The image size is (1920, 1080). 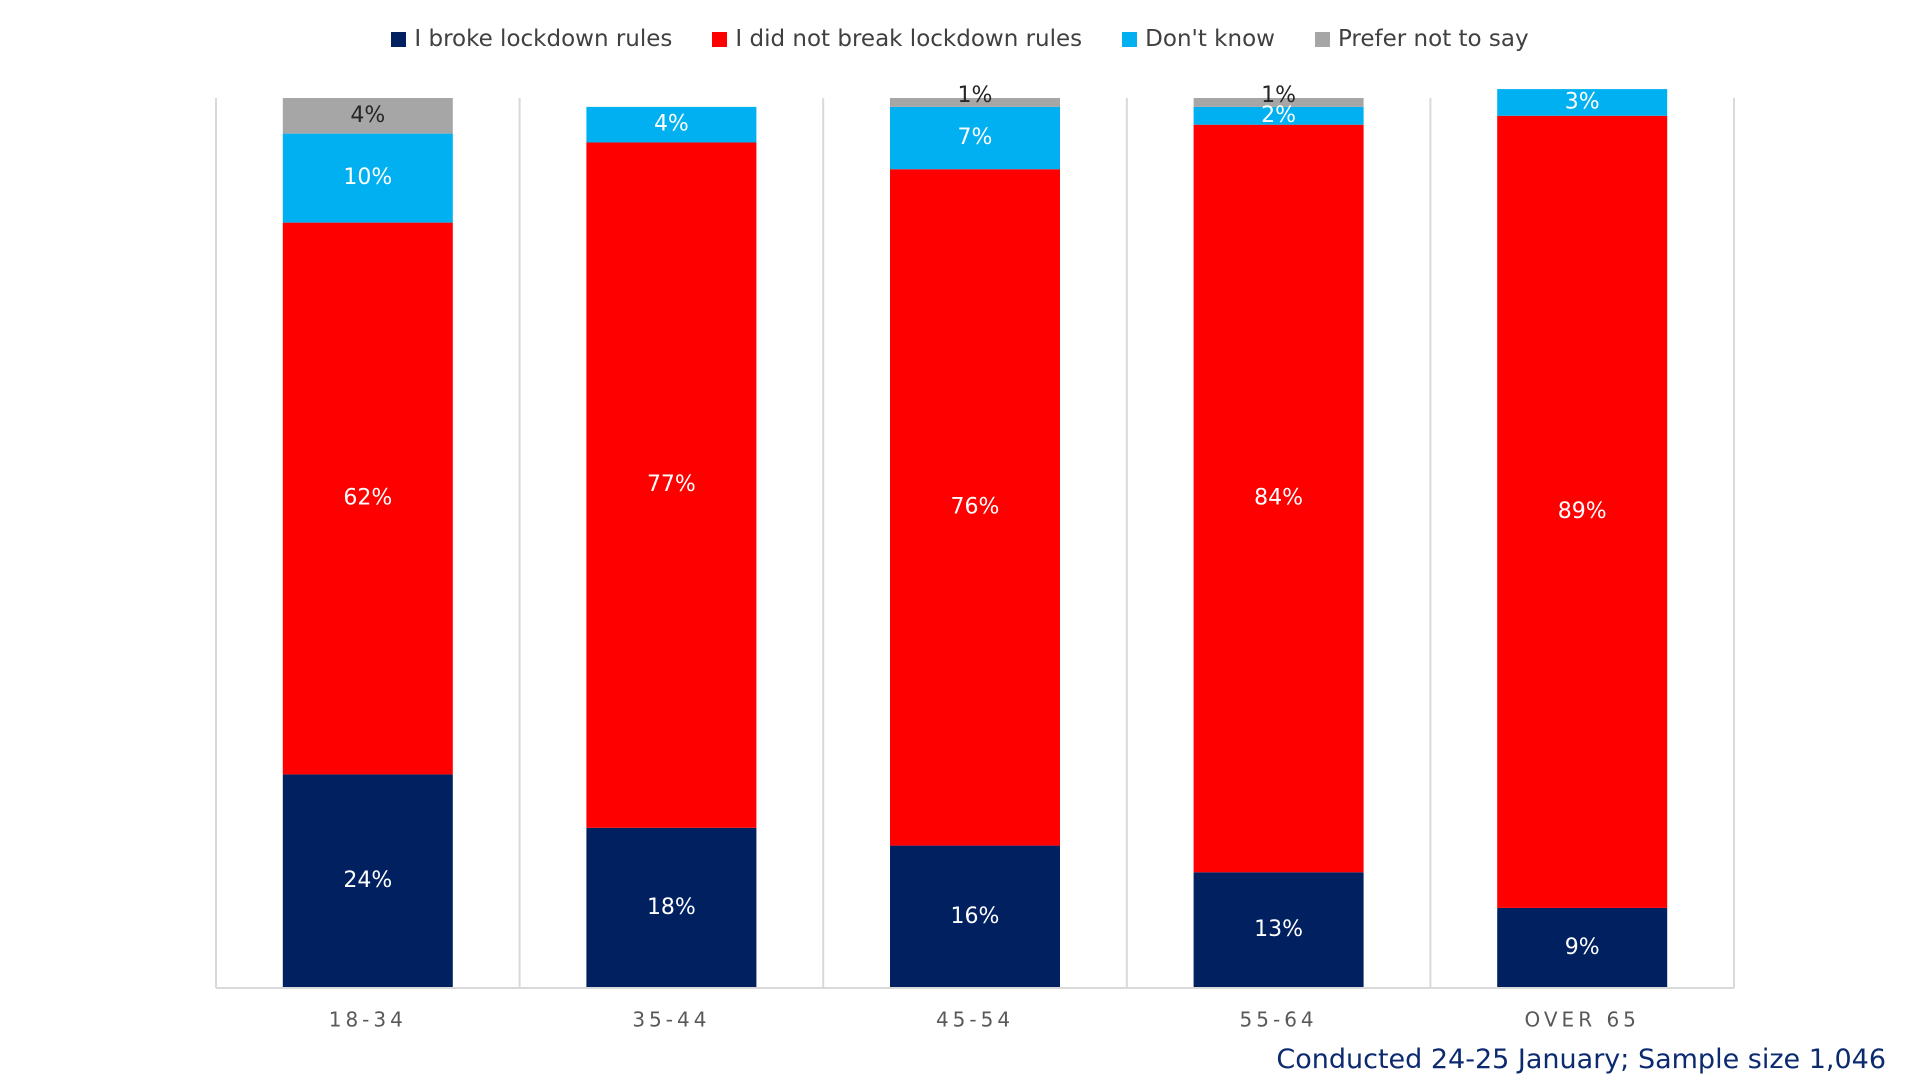 I want to click on data-label: 89%, so click(x=1582, y=511).